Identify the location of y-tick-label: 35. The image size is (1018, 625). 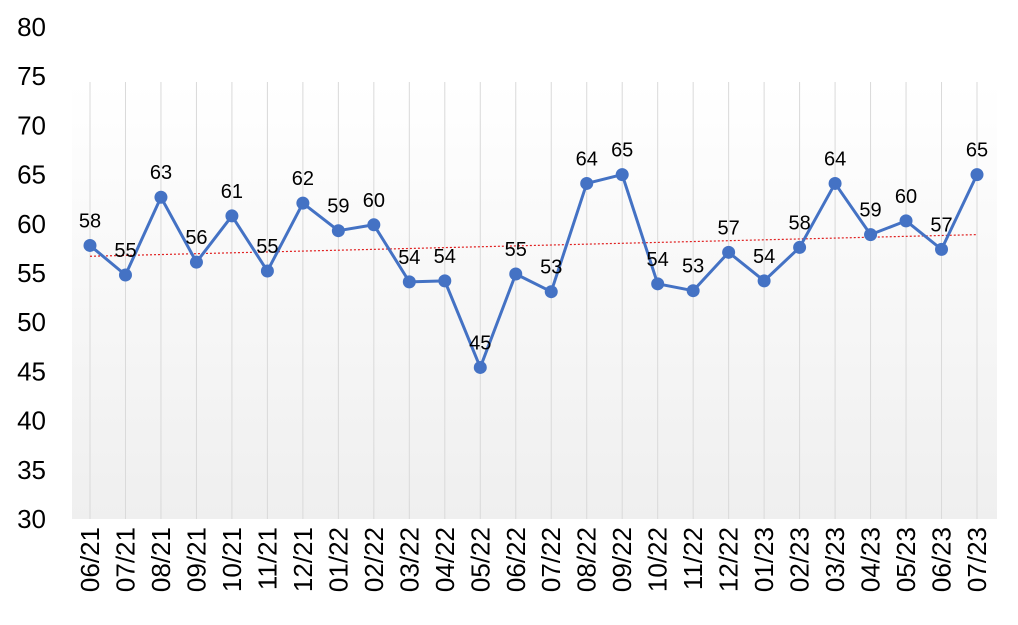
(31, 470).